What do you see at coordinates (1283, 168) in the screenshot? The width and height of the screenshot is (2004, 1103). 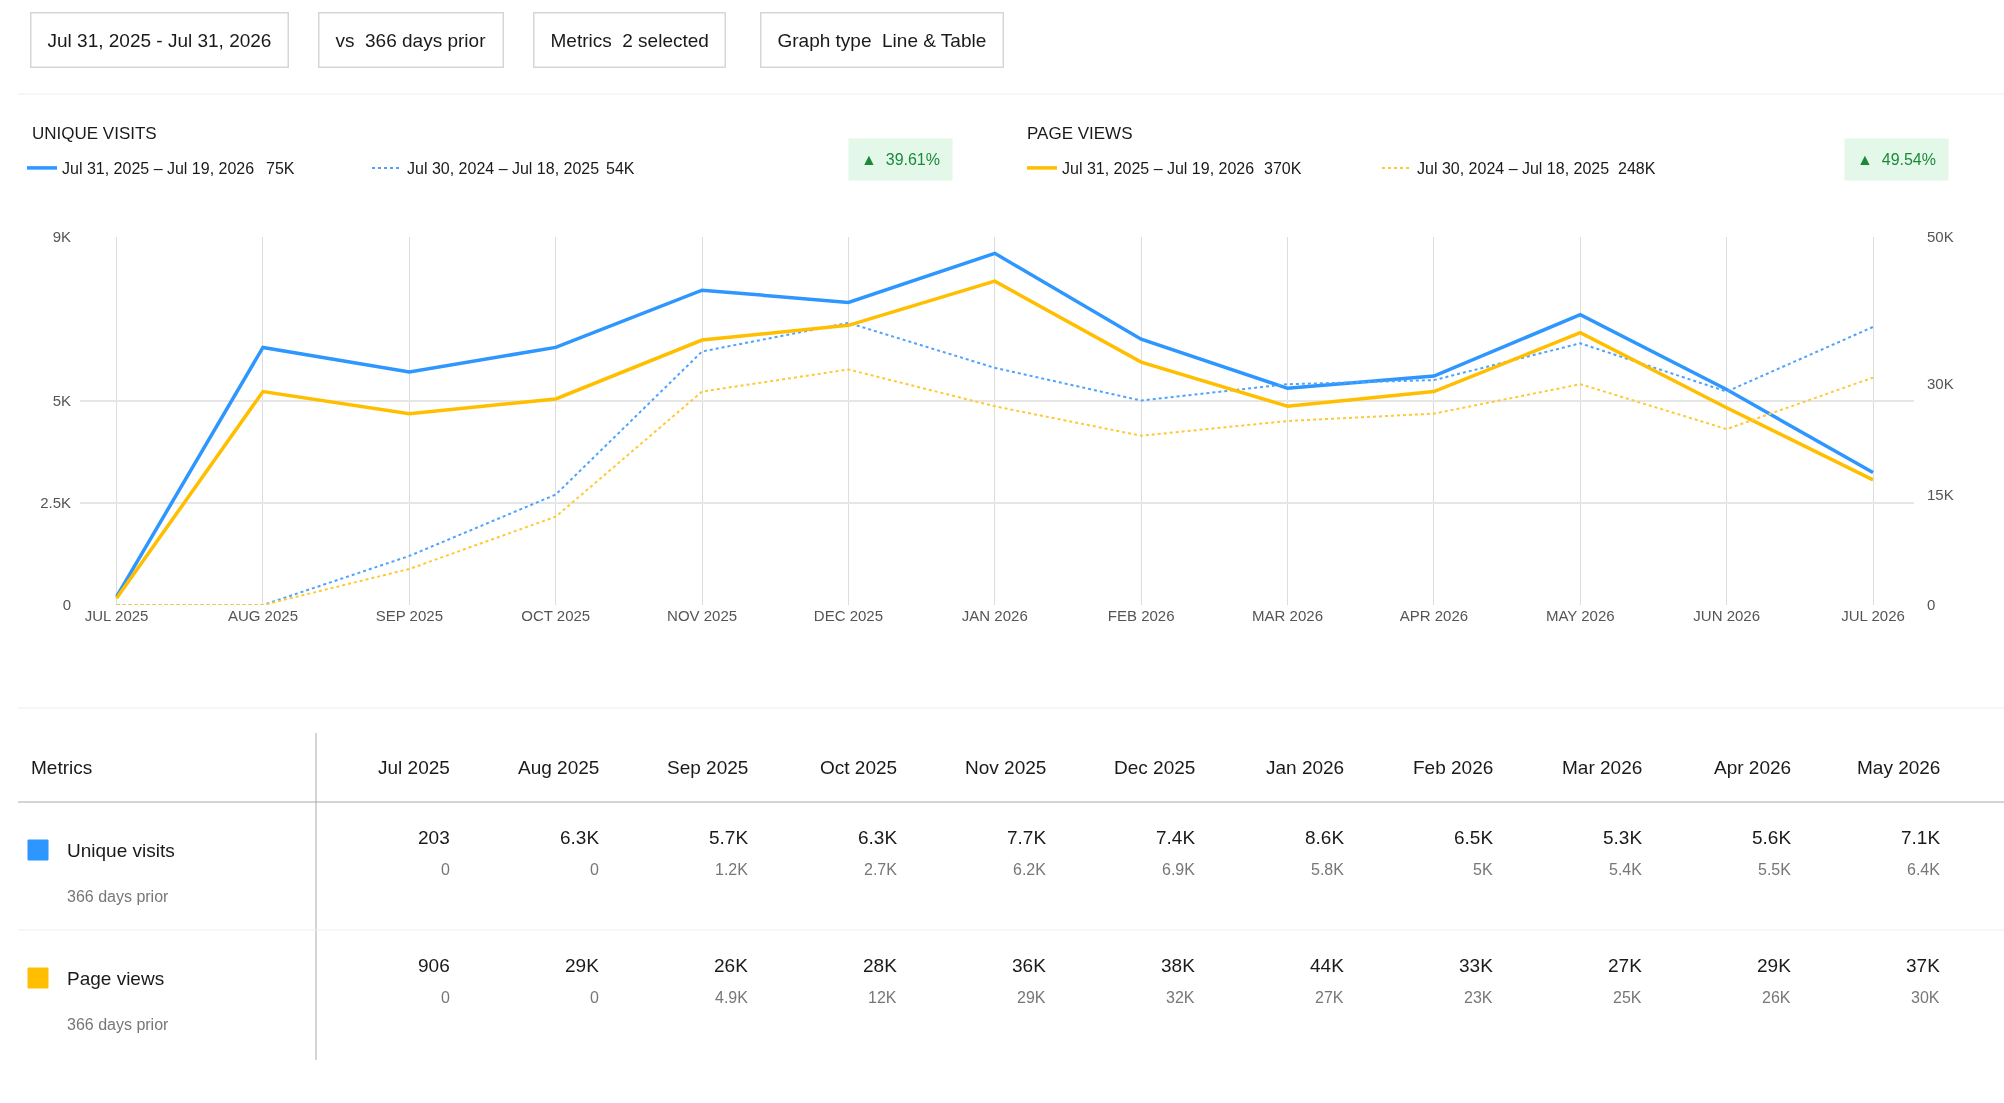 I see `text: 370K` at bounding box center [1283, 168].